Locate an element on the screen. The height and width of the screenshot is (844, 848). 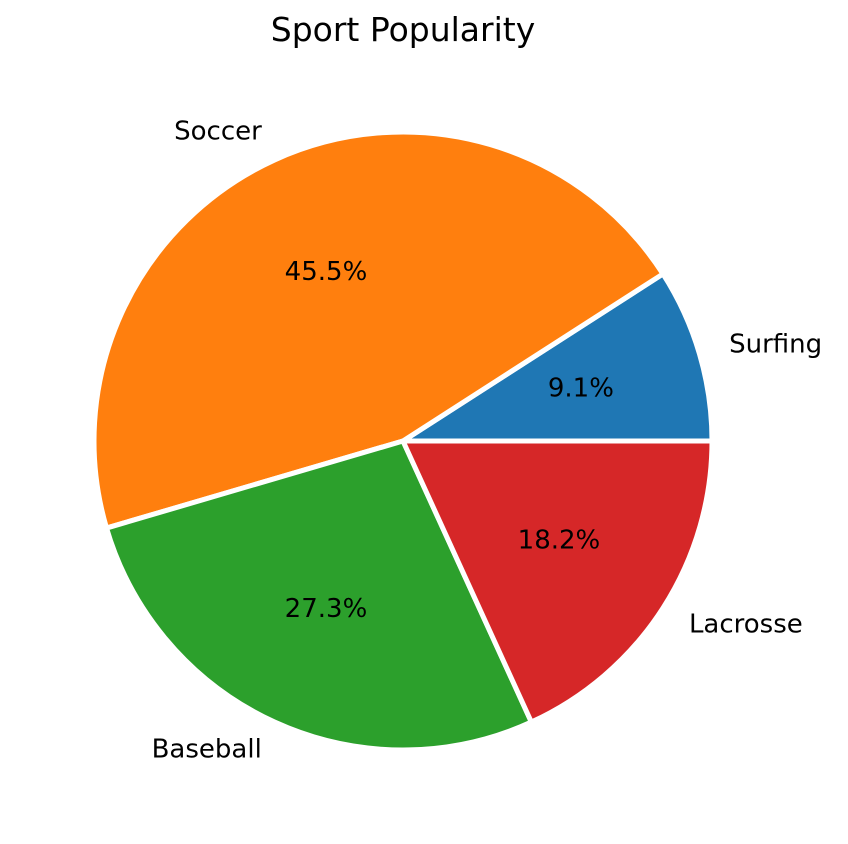
chart-title: Sport Popularity is located at coordinates (403, 29).